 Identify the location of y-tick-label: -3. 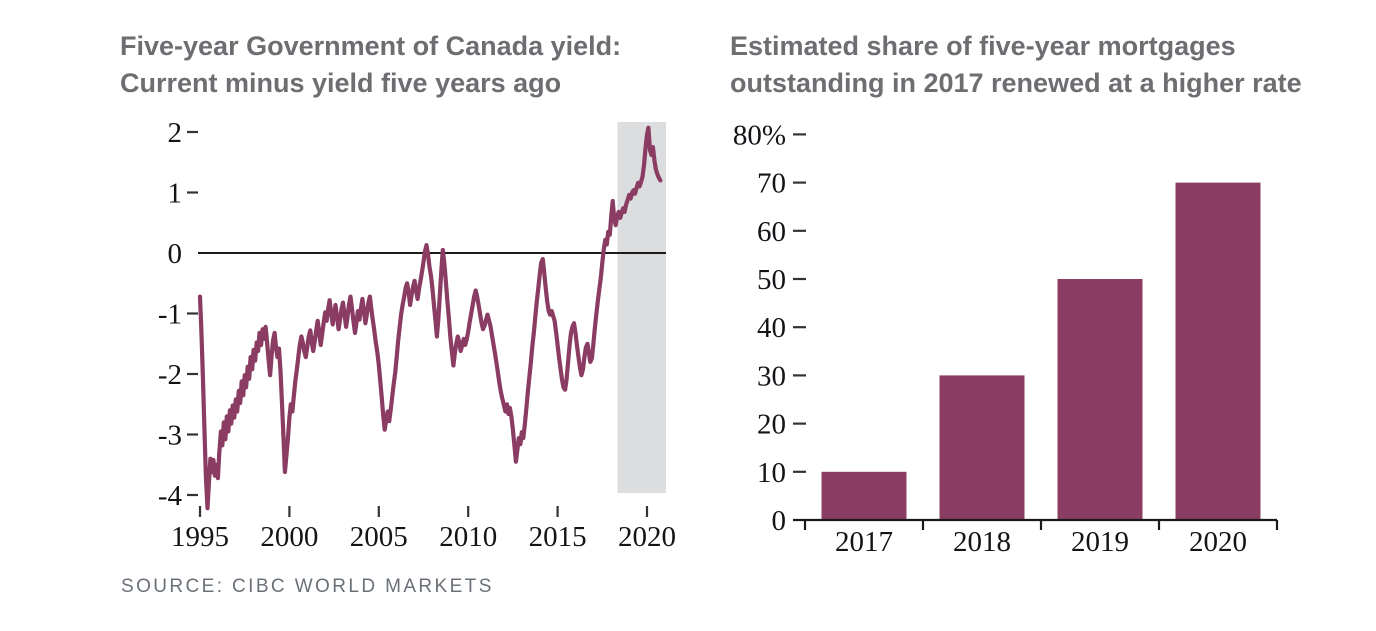
(170, 436).